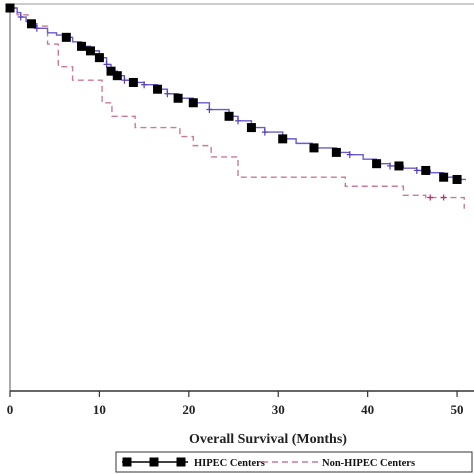 Image resolution: width=474 pixels, height=474 pixels. What do you see at coordinates (367, 409) in the screenshot?
I see `x-tick-label-40: 40` at bounding box center [367, 409].